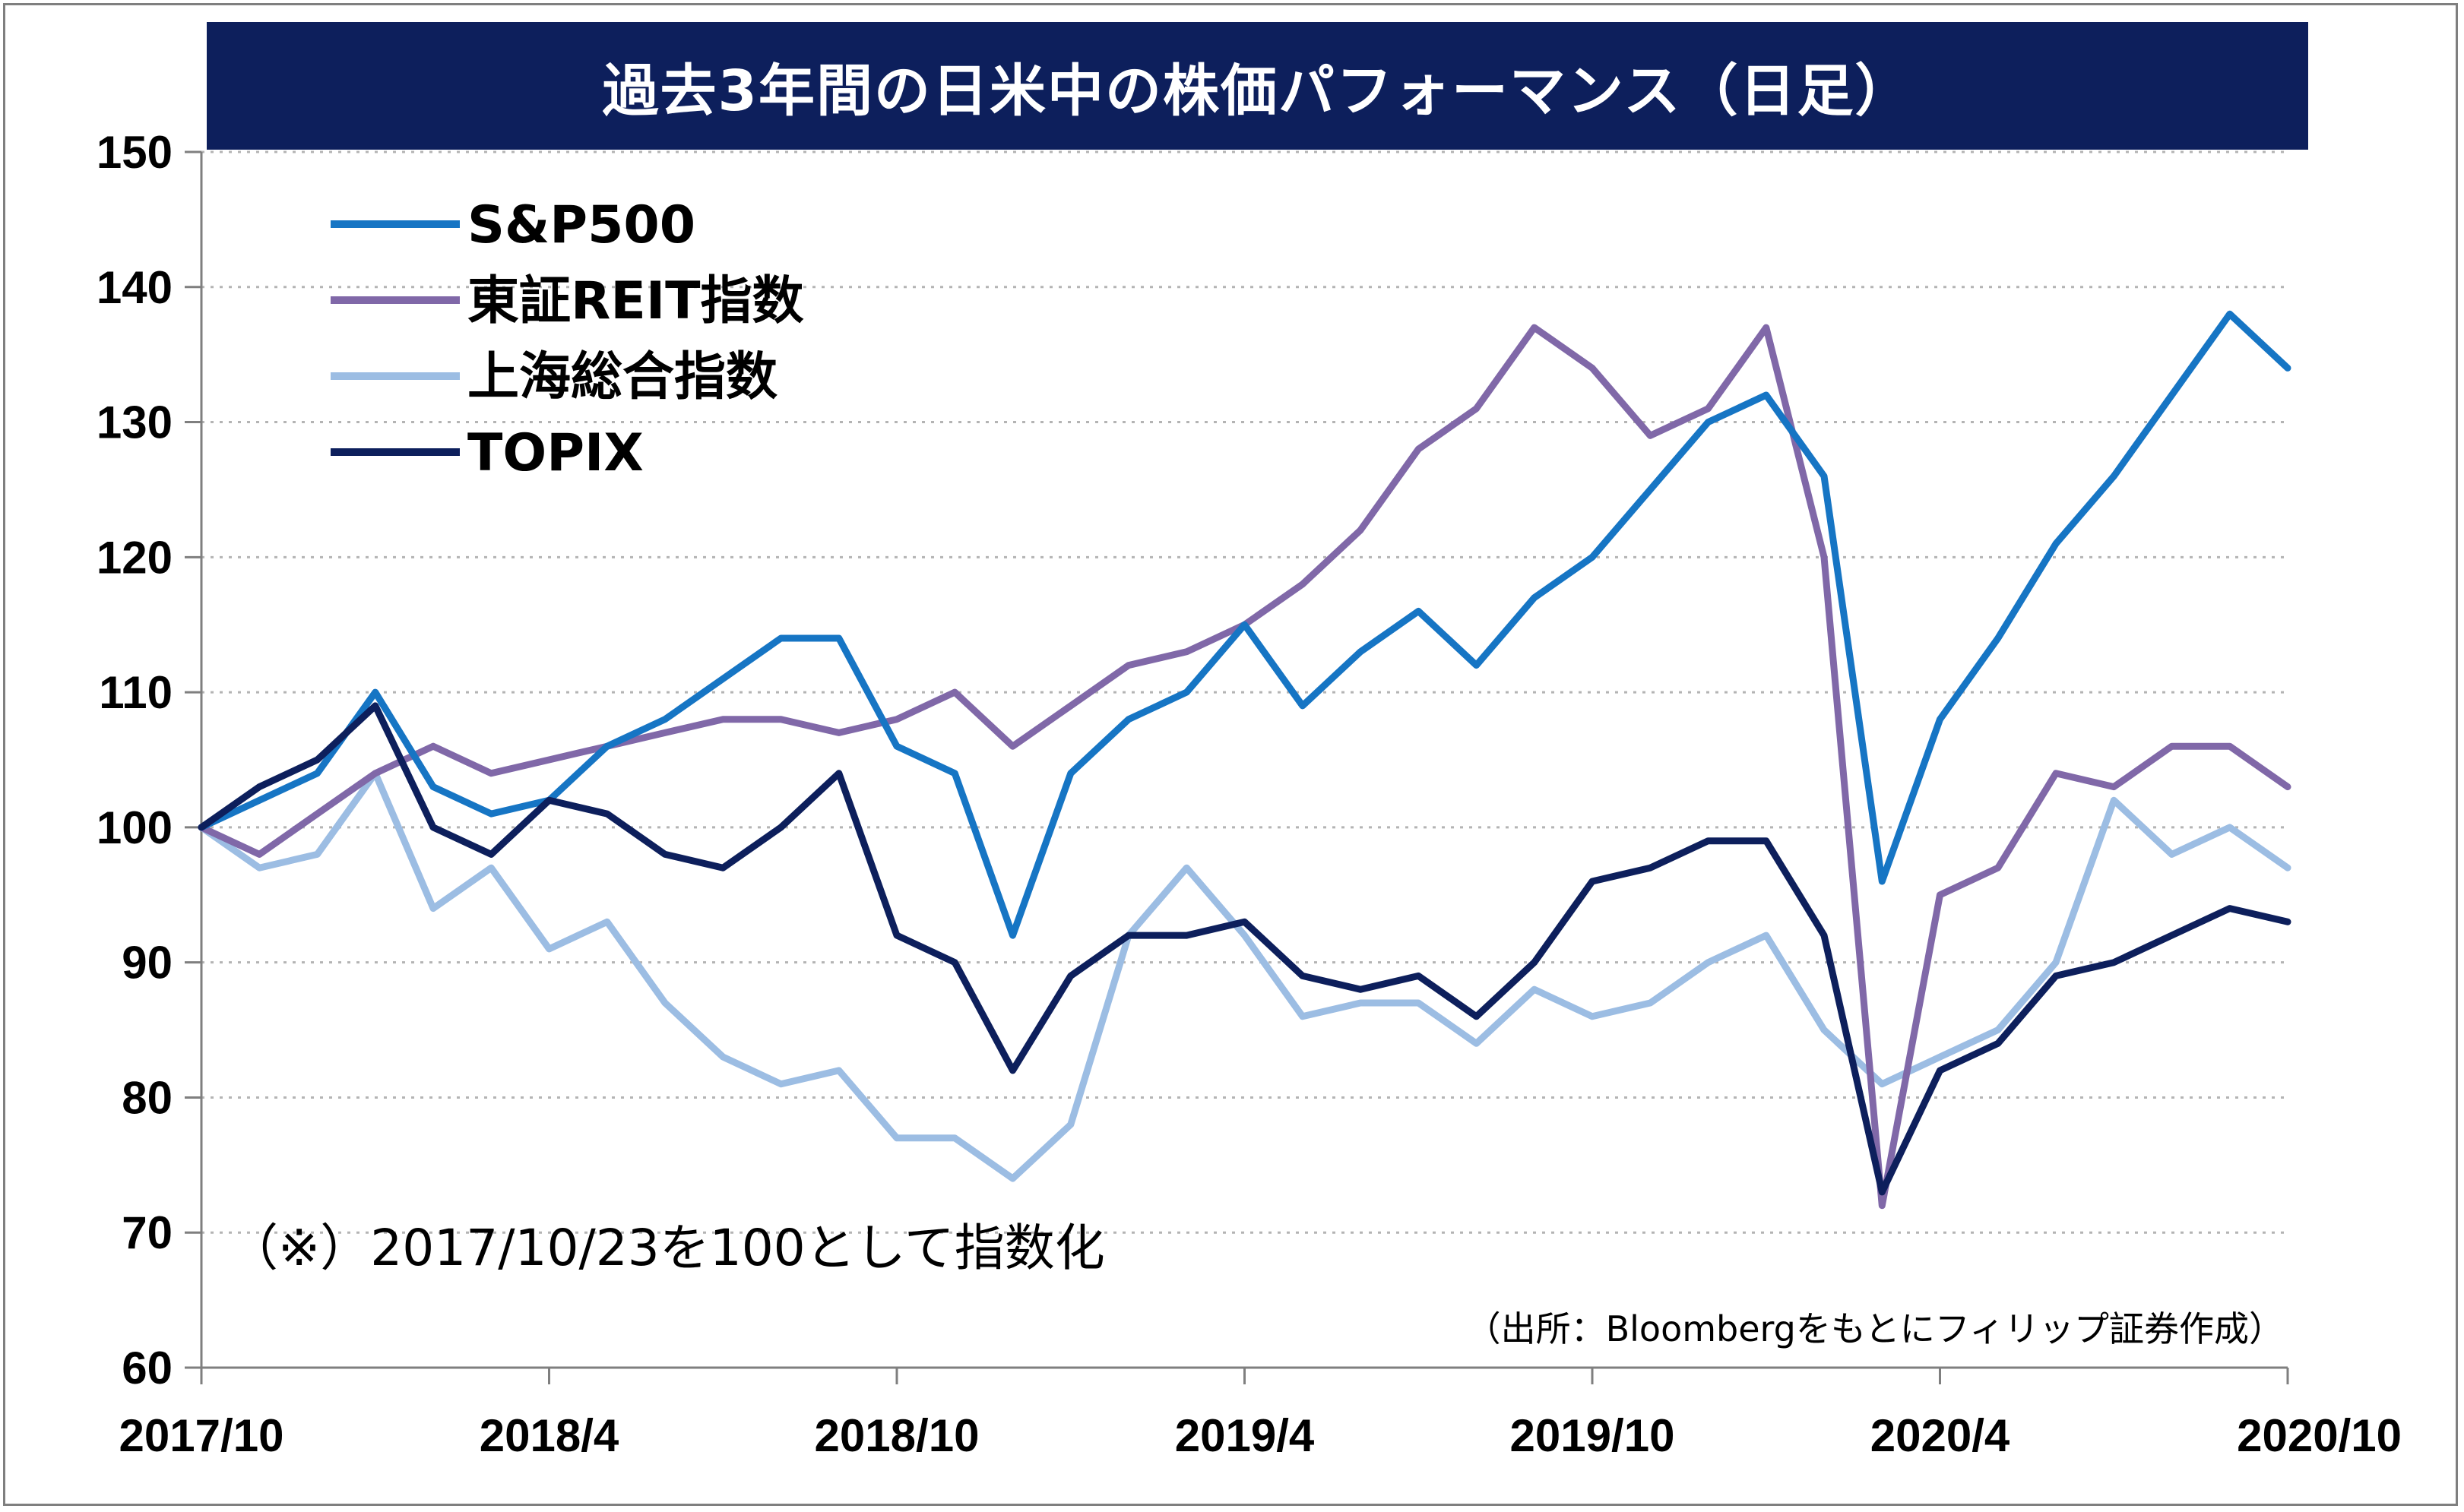 The image size is (2464, 1512). Describe the element at coordinates (581, 225) in the screenshot. I see `legend-label-sp500: S&P500` at that location.